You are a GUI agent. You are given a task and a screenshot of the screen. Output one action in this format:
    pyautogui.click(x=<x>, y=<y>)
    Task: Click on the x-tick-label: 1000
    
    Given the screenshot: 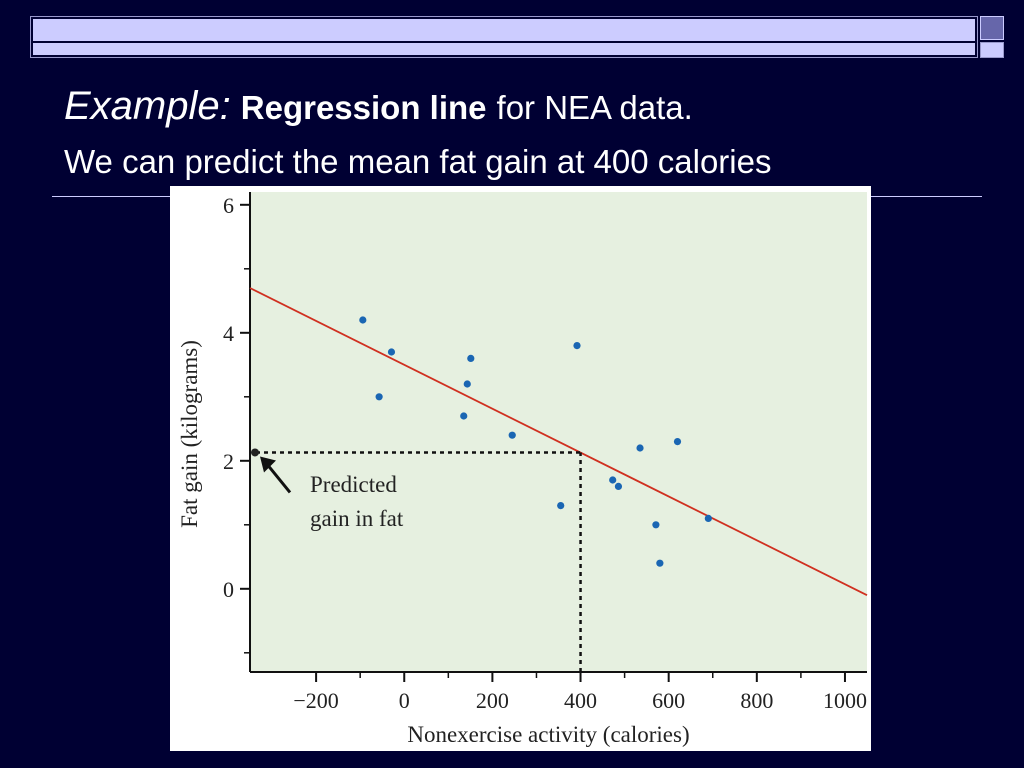 What is the action you would take?
    pyautogui.click(x=845, y=700)
    